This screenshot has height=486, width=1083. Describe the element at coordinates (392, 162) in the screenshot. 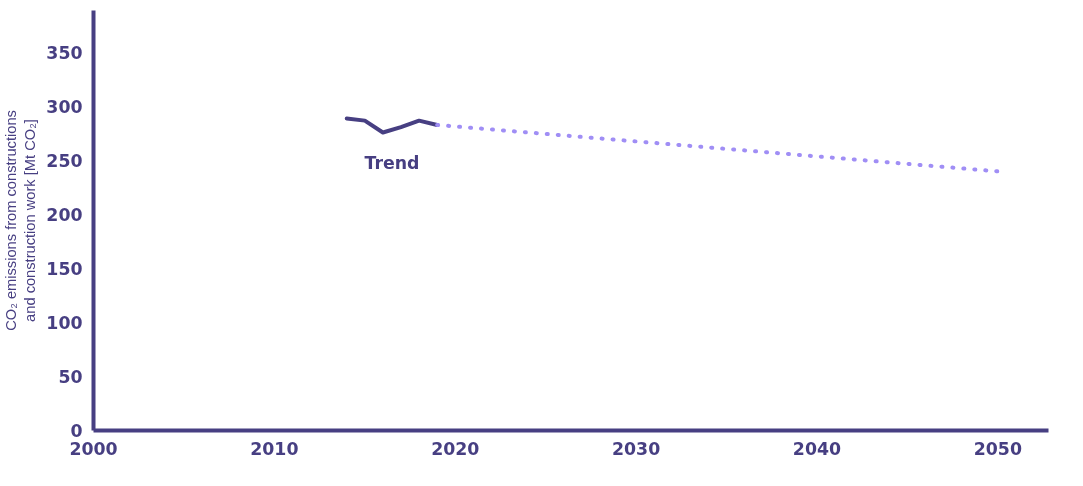

I see `annotation: Trend` at that location.